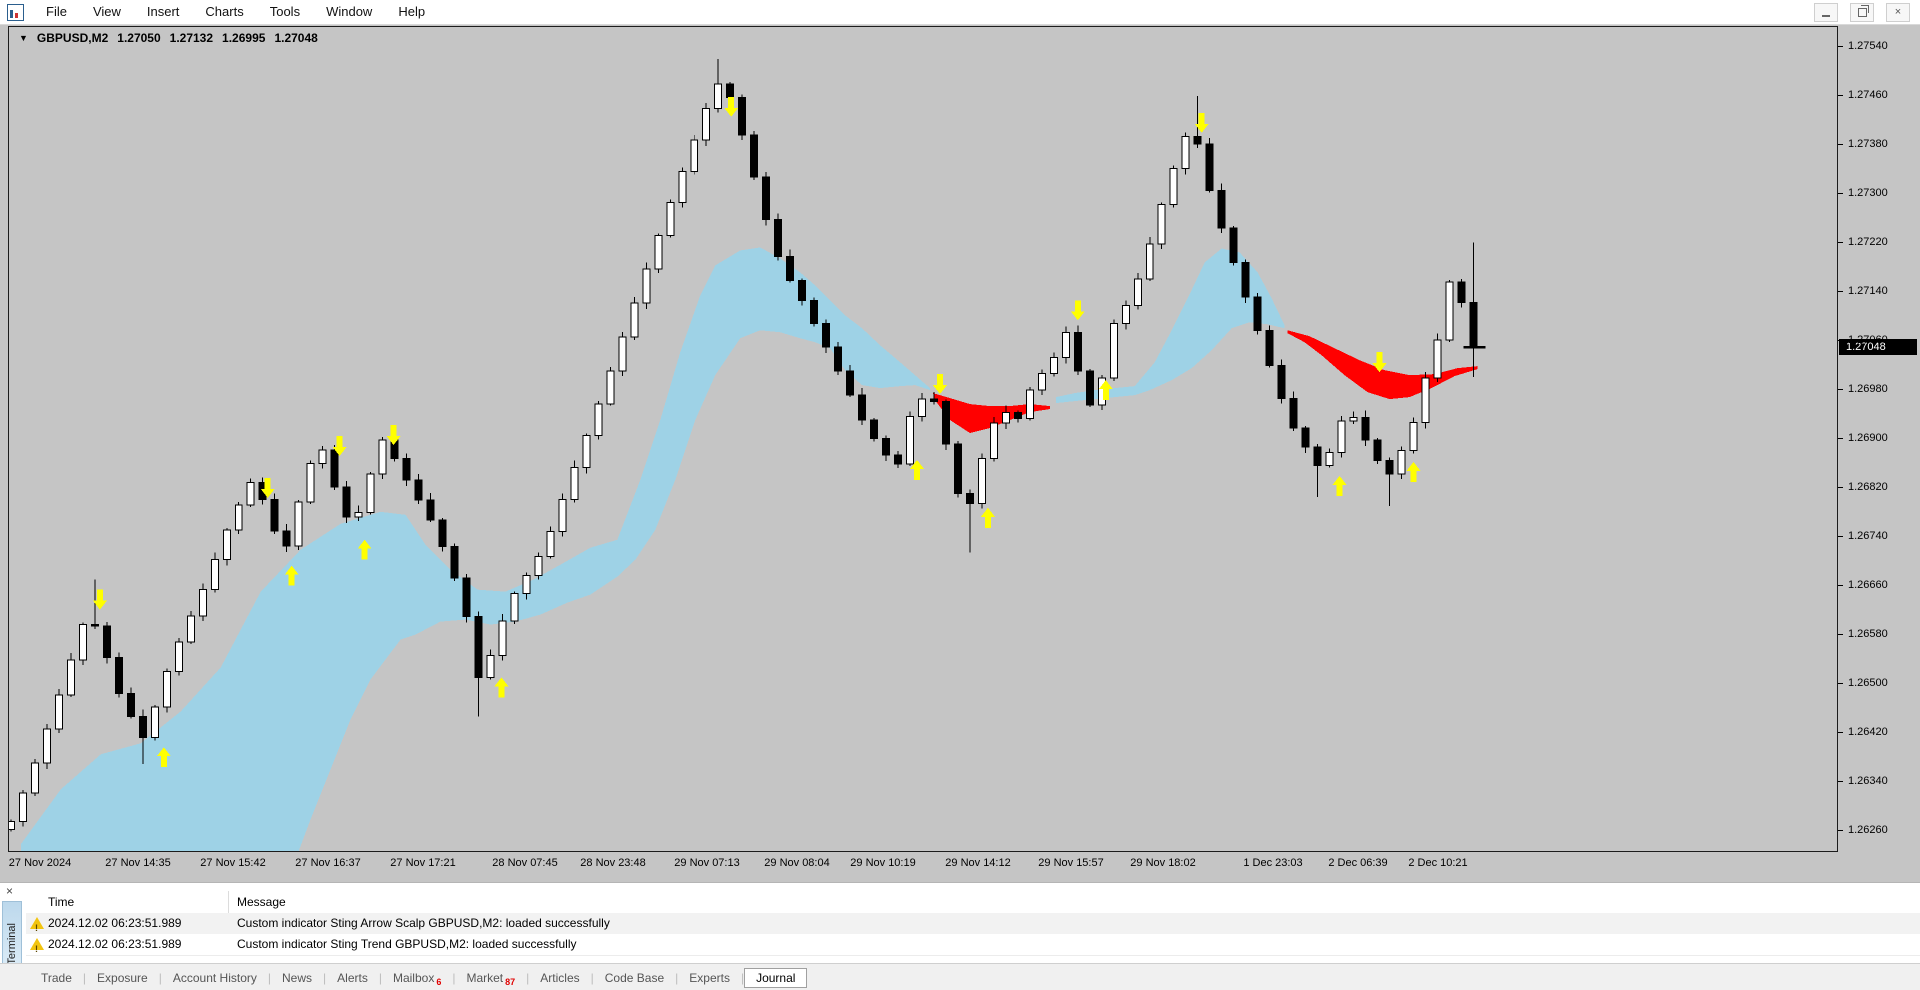 This screenshot has height=990, width=1920. What do you see at coordinates (1868, 634) in the screenshot?
I see `price-axis-label: 1.26580` at bounding box center [1868, 634].